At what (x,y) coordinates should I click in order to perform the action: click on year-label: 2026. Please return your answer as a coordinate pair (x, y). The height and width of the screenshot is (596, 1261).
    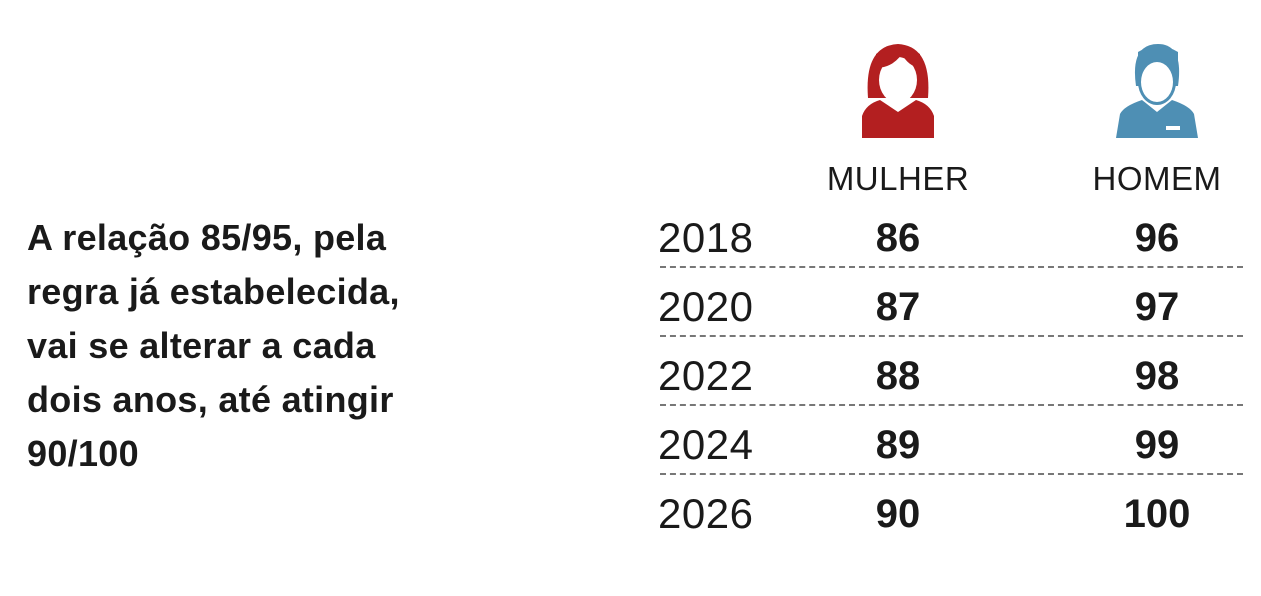
    Looking at the image, I should click on (706, 513).